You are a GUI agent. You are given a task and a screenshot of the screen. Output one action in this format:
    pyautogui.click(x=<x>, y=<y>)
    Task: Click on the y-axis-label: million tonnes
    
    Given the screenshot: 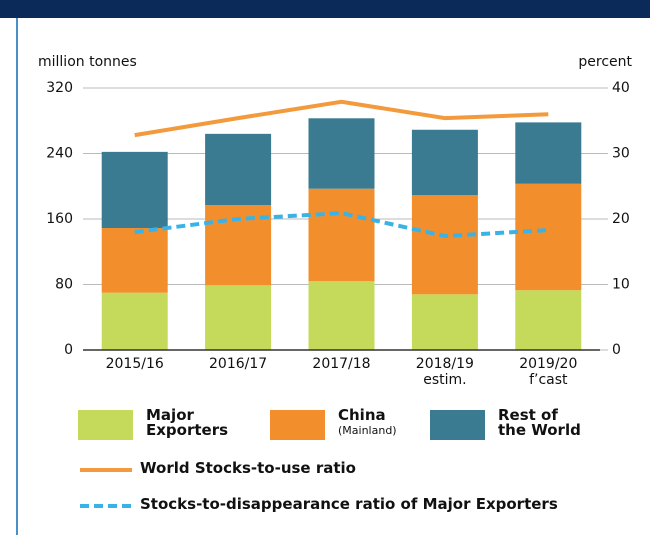 What is the action you would take?
    pyautogui.click(x=87, y=62)
    